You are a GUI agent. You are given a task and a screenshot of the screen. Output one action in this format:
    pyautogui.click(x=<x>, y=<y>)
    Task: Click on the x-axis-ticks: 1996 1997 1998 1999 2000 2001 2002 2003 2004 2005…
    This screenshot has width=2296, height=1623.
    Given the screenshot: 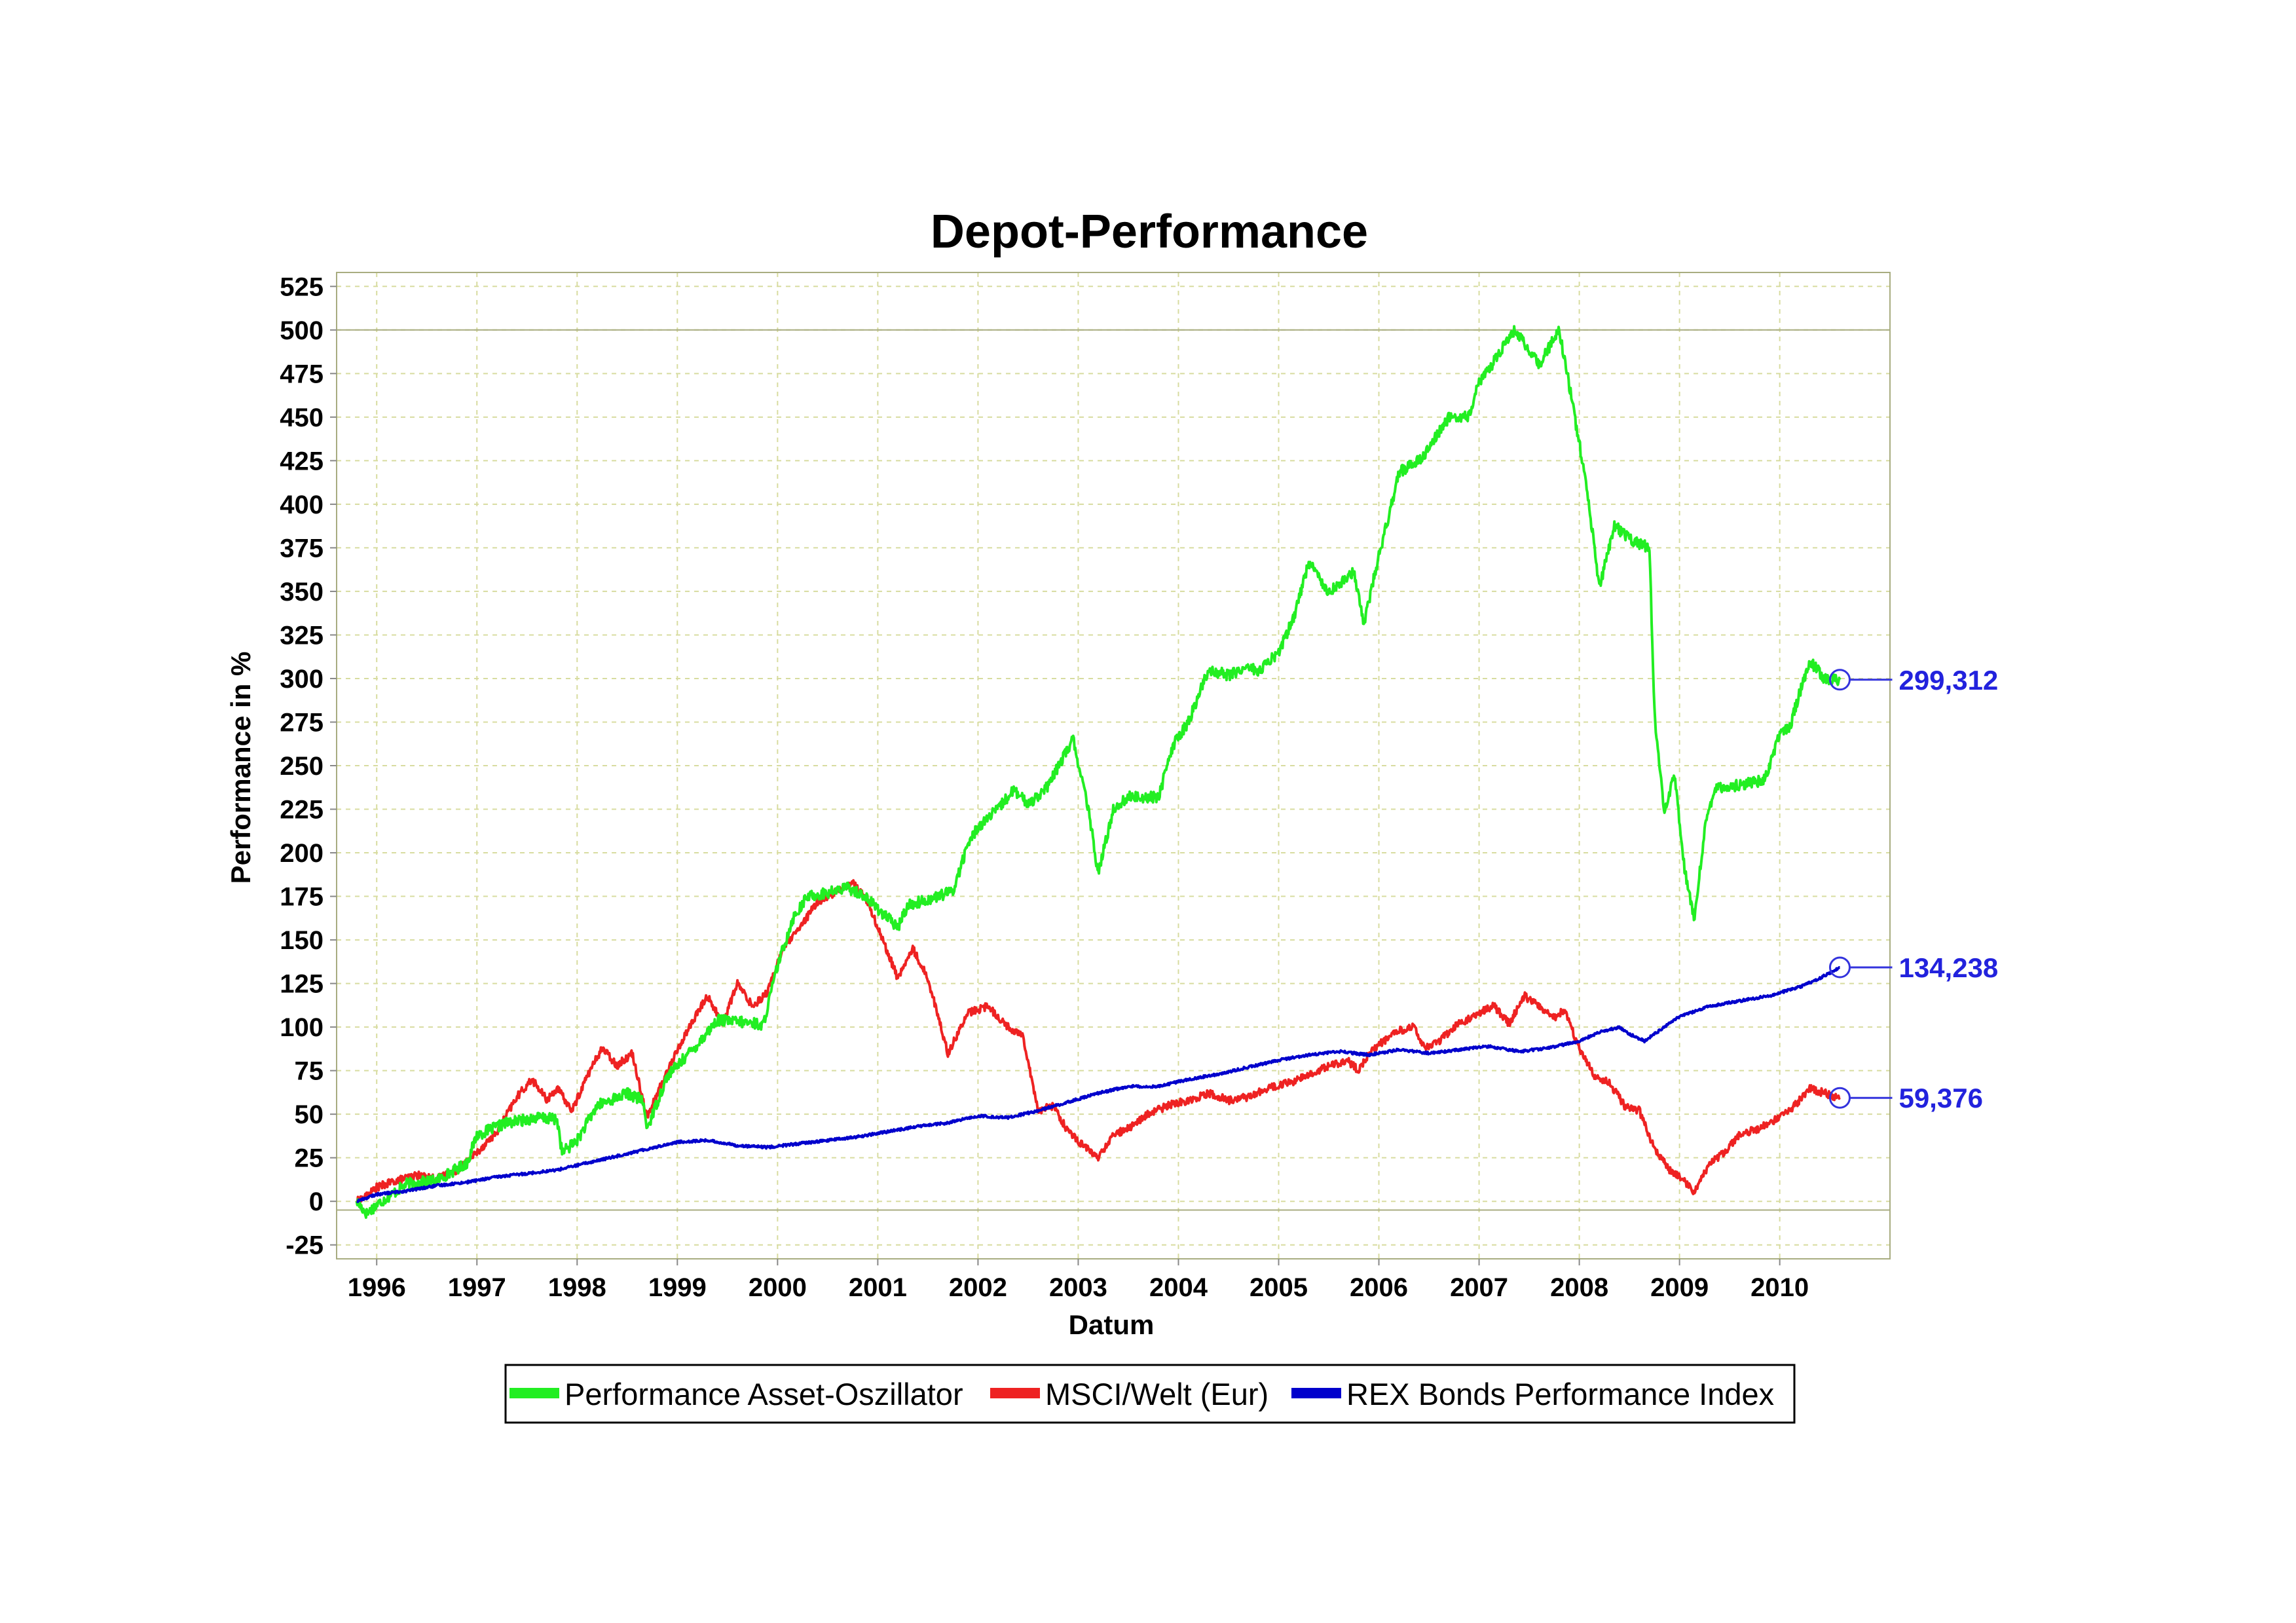 What is the action you would take?
    pyautogui.click(x=1079, y=1280)
    